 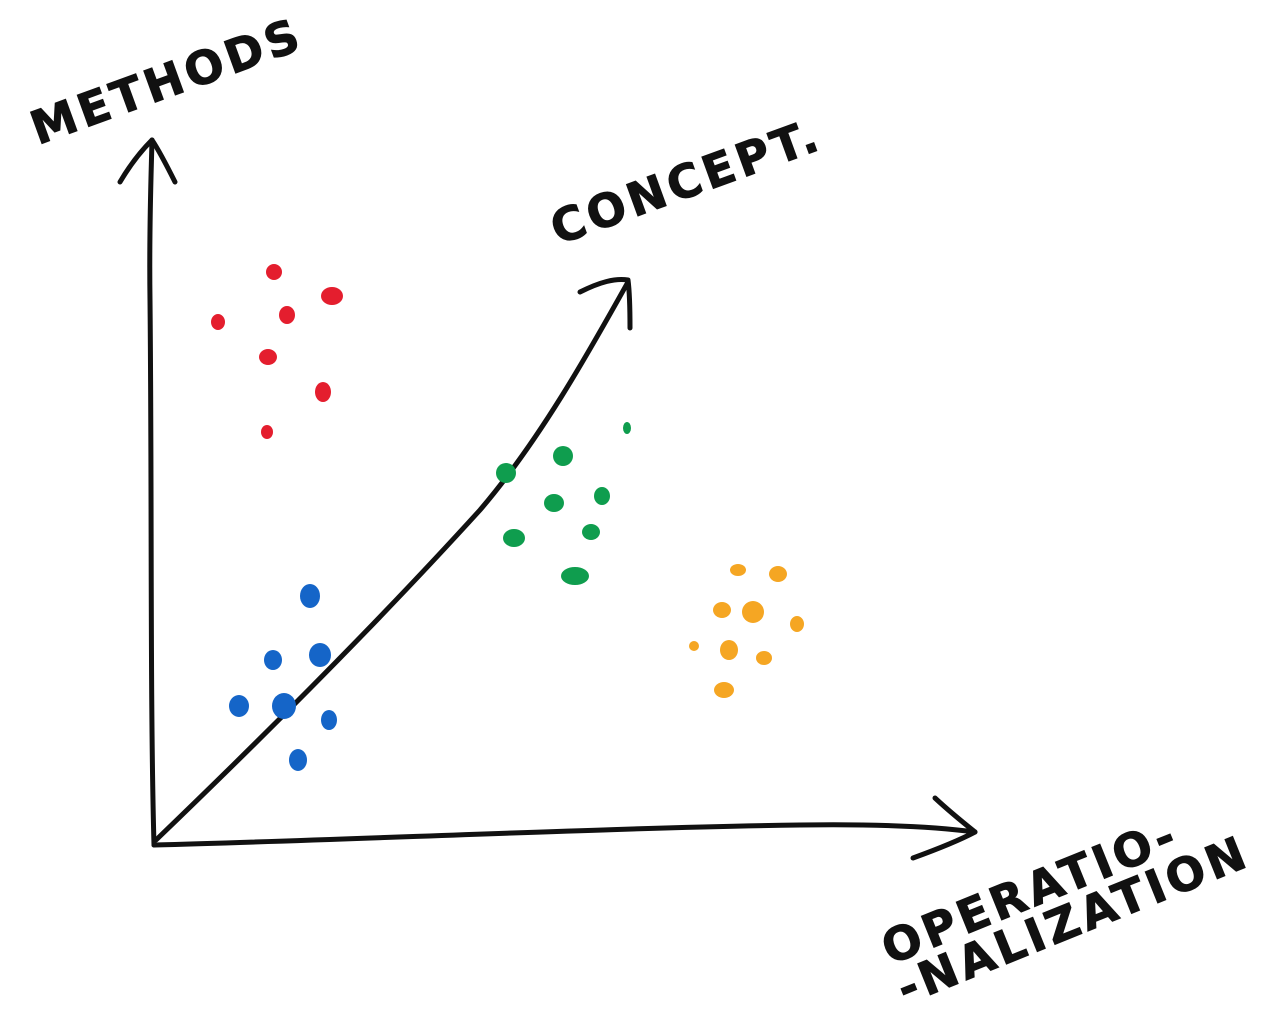 I want to click on blue-cluster, so click(x=283, y=677).